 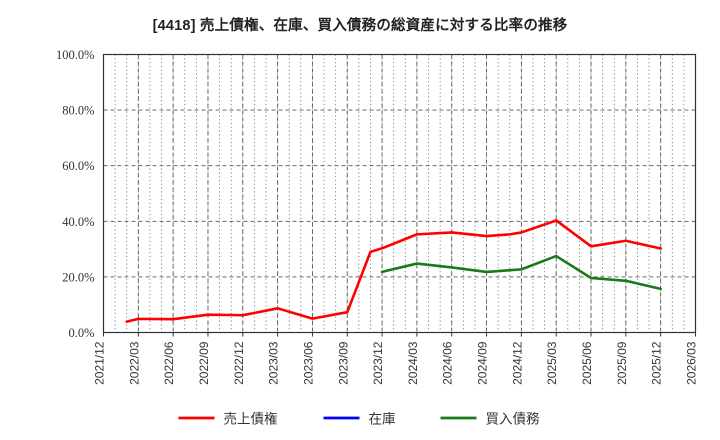 I want to click on y-axis-tick-label: 100.0%, so click(x=75, y=55).